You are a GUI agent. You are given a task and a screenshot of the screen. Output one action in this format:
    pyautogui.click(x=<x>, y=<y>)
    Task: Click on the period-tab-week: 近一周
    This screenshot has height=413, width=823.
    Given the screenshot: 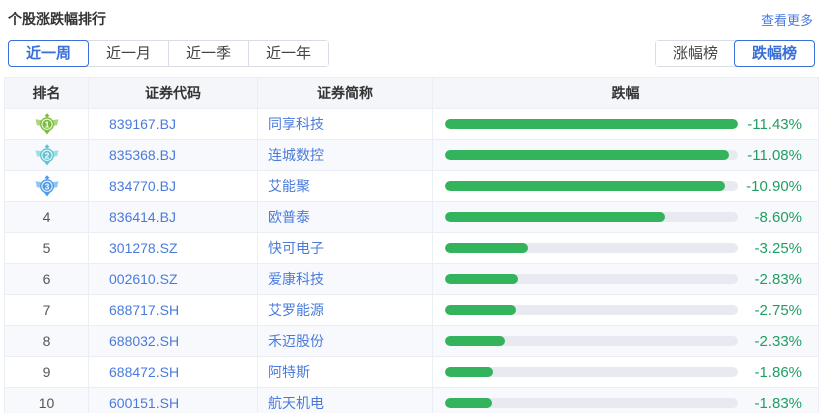 What is the action you would take?
    pyautogui.click(x=49, y=53)
    